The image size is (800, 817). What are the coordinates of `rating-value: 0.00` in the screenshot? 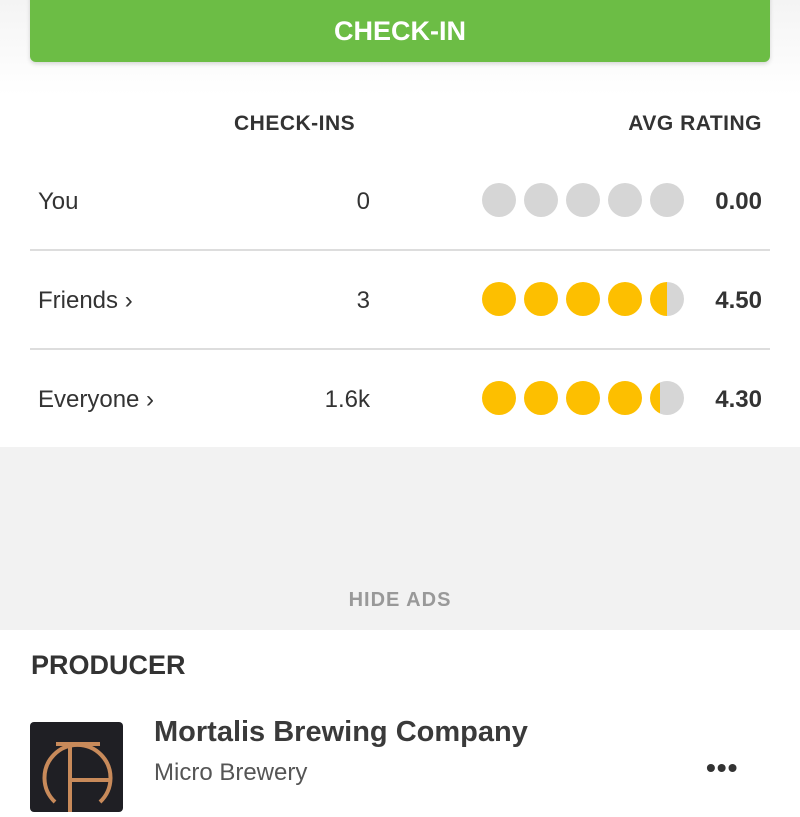 It's located at (738, 201).